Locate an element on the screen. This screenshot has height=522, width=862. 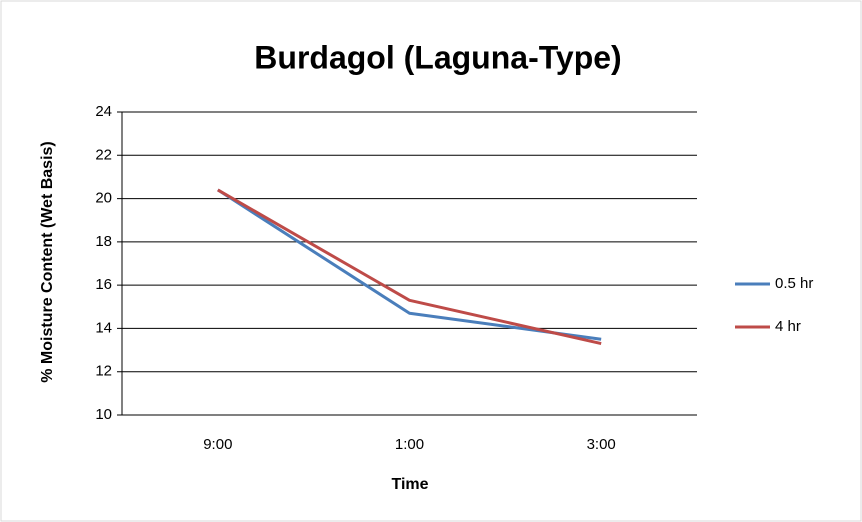
y-tick-label: 14 is located at coordinates (103, 327).